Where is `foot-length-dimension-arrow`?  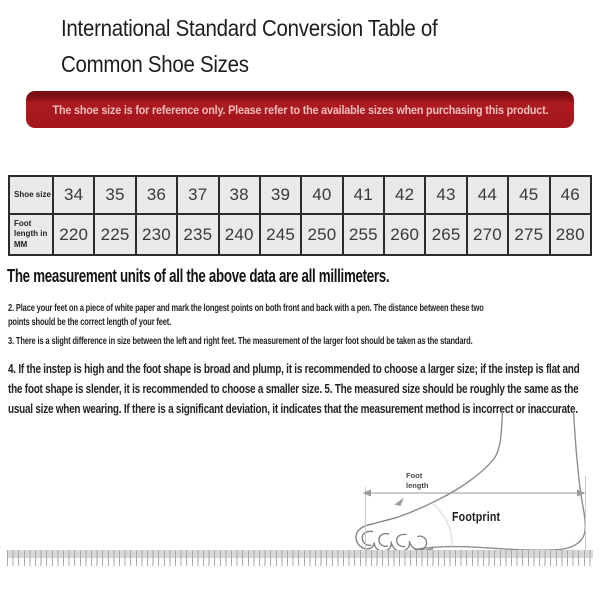
foot-length-dimension-arrow is located at coordinates (474, 497).